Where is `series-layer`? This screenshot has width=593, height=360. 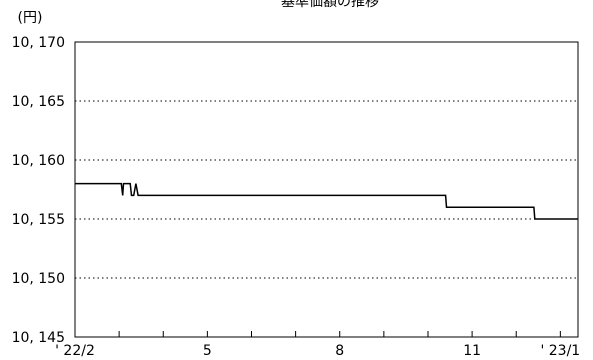
series-layer is located at coordinates (326, 201).